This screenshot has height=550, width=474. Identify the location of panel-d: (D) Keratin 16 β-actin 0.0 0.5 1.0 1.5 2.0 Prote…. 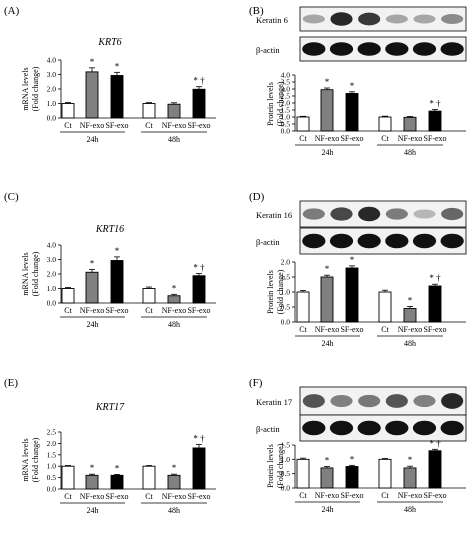
(358, 269).